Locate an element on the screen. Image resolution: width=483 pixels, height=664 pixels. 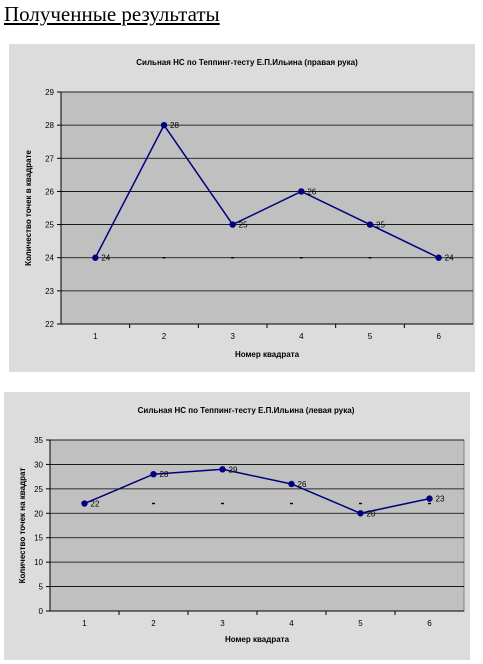
chart2-xtick-label: 1 is located at coordinates (84, 623).